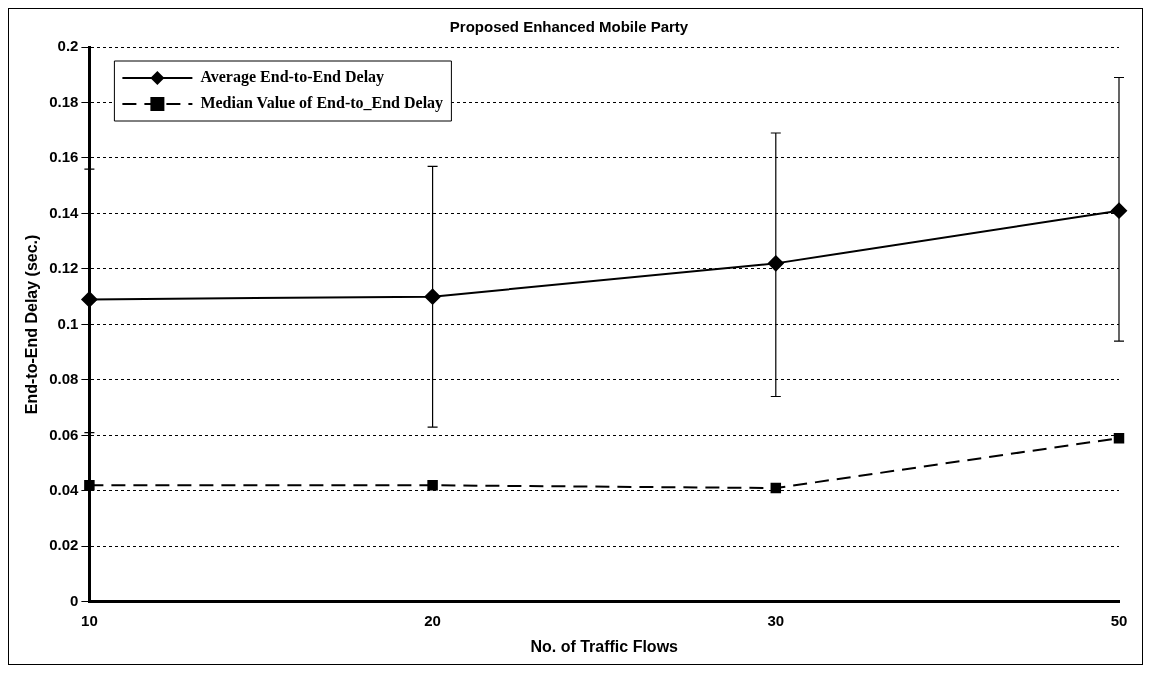  I want to click on y-tick-label: 0, so click(74, 600).